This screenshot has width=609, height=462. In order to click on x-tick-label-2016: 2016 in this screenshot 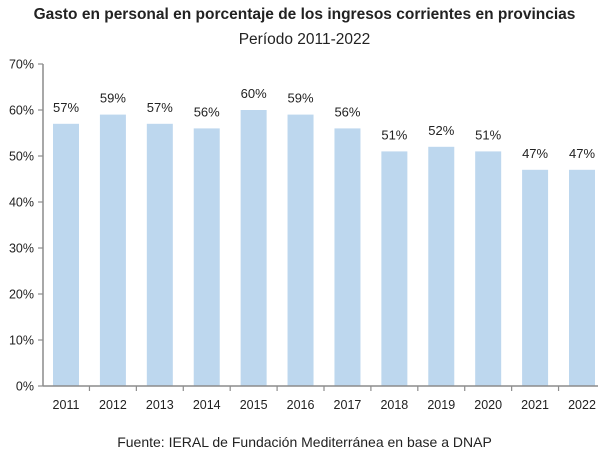, I will do `click(301, 405)`.